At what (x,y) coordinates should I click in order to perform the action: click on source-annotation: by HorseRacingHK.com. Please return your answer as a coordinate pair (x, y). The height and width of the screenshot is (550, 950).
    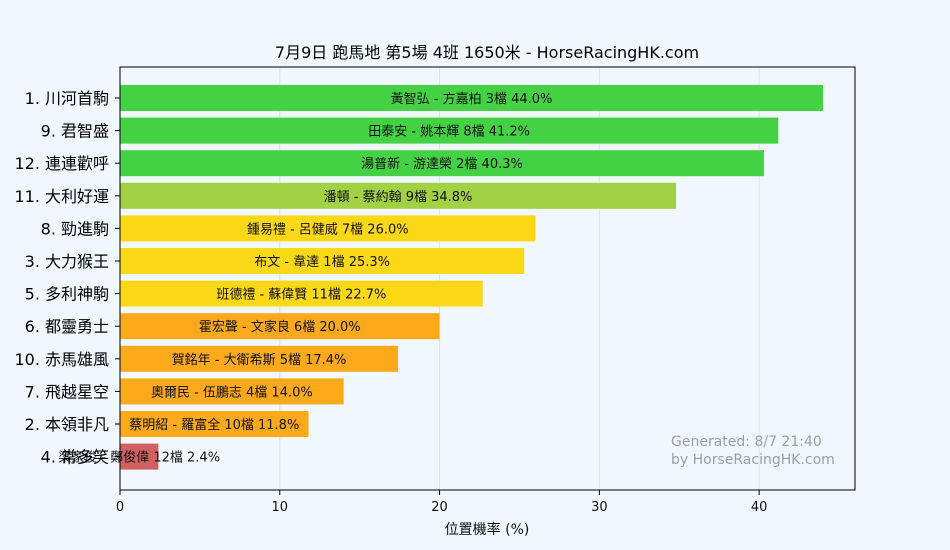
    Looking at the image, I should click on (753, 460).